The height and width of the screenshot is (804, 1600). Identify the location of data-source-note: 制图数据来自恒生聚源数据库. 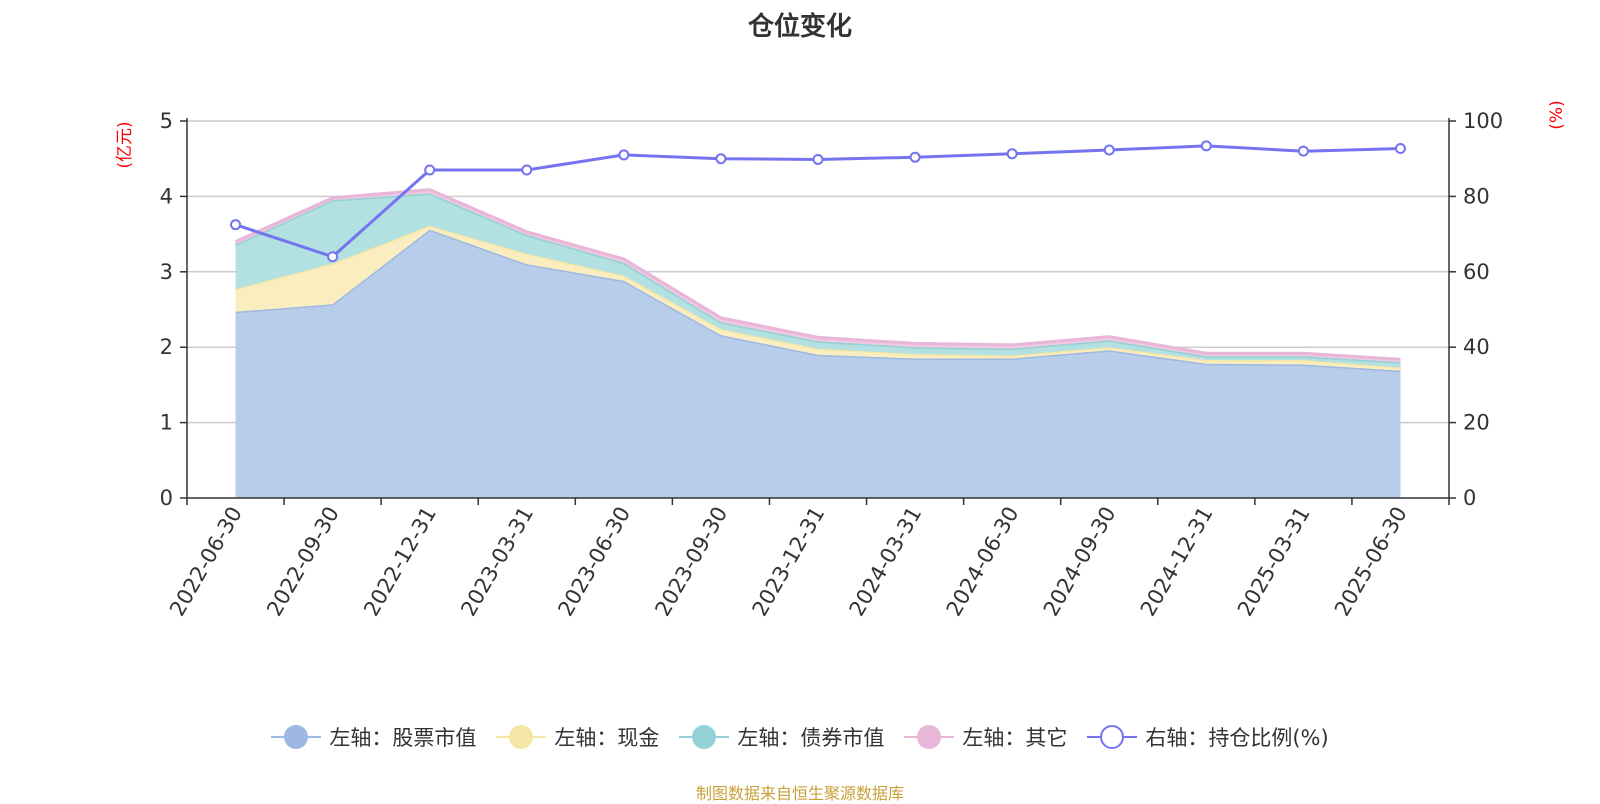
(799, 793).